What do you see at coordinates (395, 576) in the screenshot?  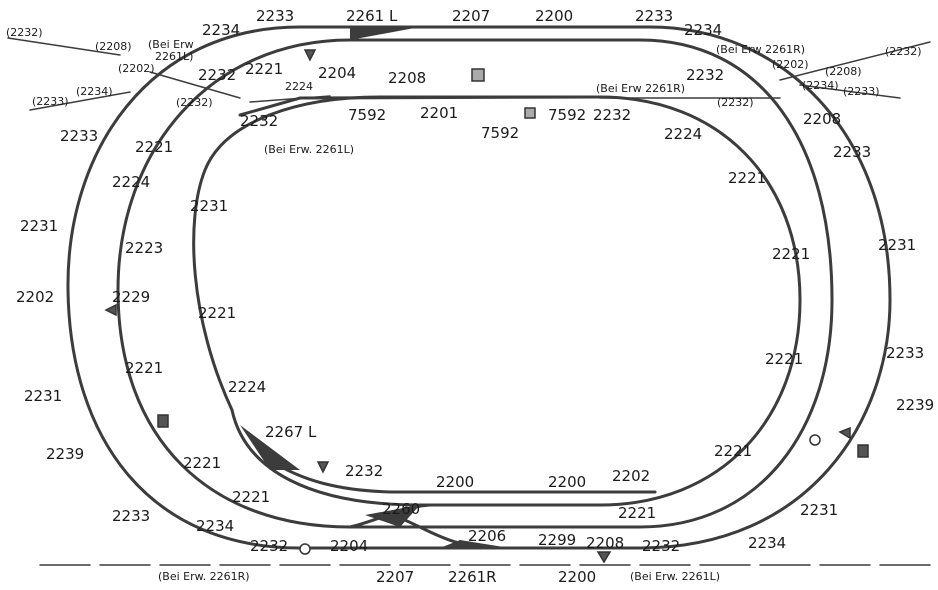 I see `label-2207-b: 2207` at bounding box center [395, 576].